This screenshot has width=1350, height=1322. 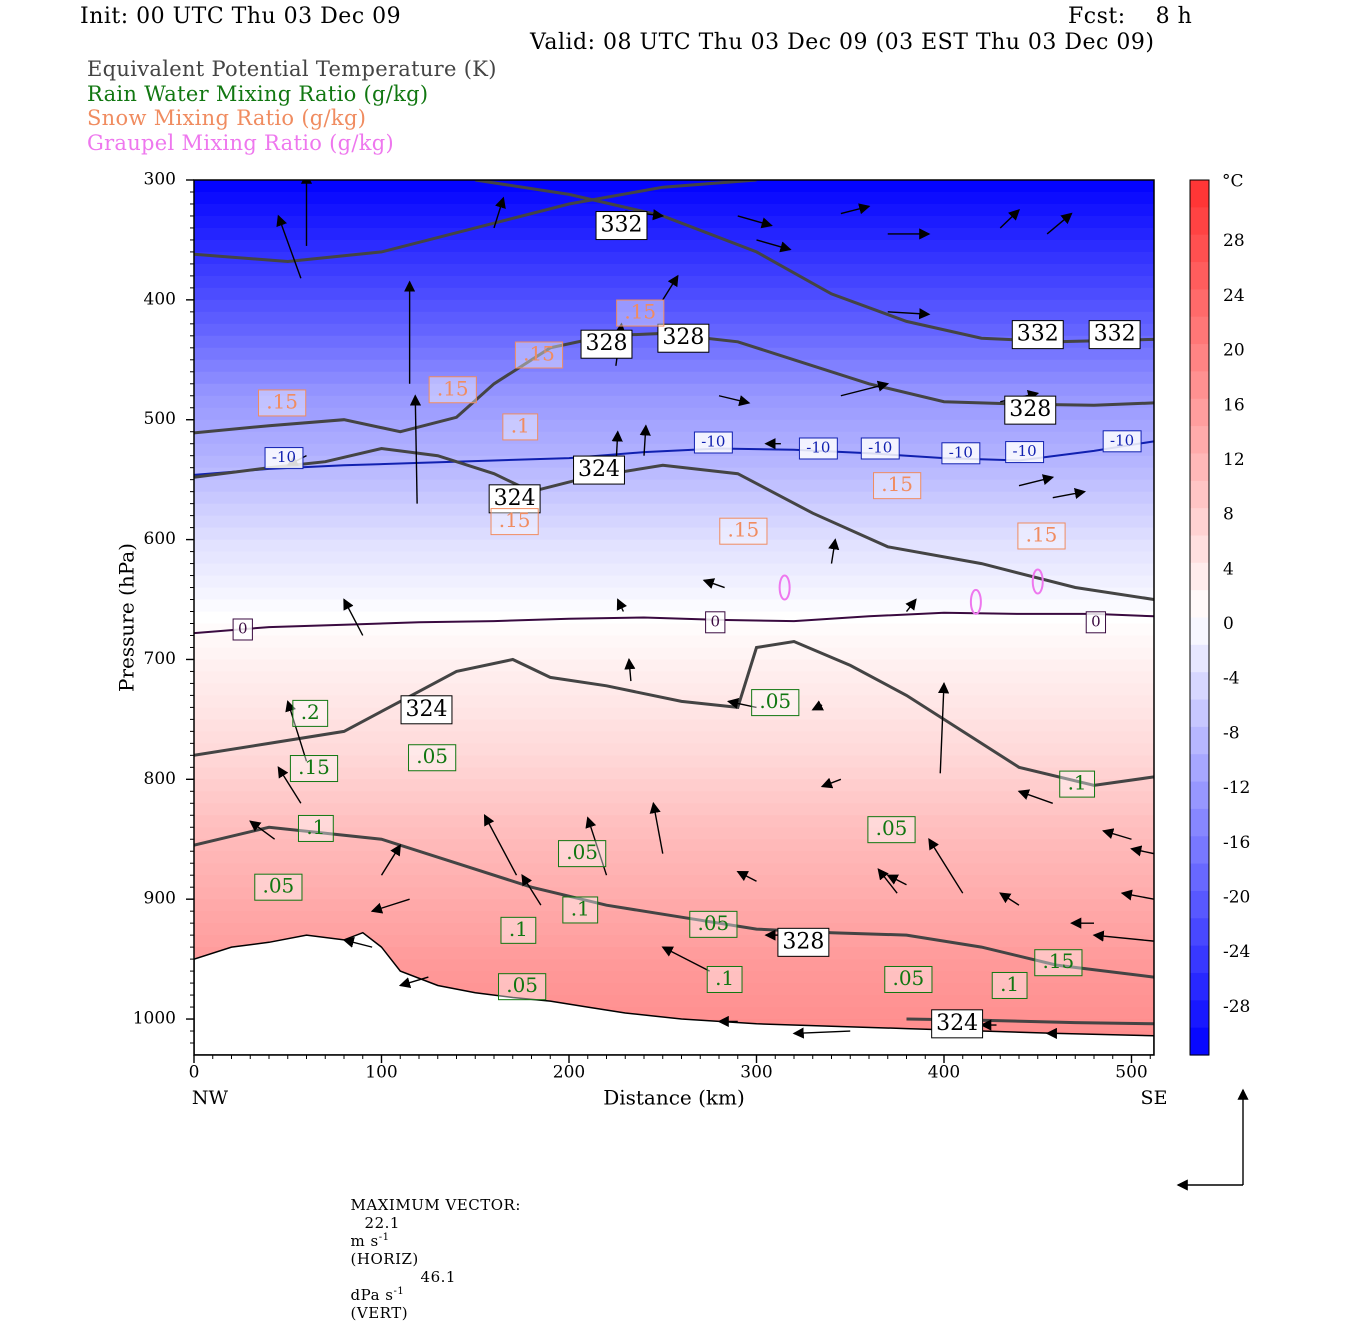 What do you see at coordinates (1037, 581) in the screenshot?
I see `graupel-contour` at bounding box center [1037, 581].